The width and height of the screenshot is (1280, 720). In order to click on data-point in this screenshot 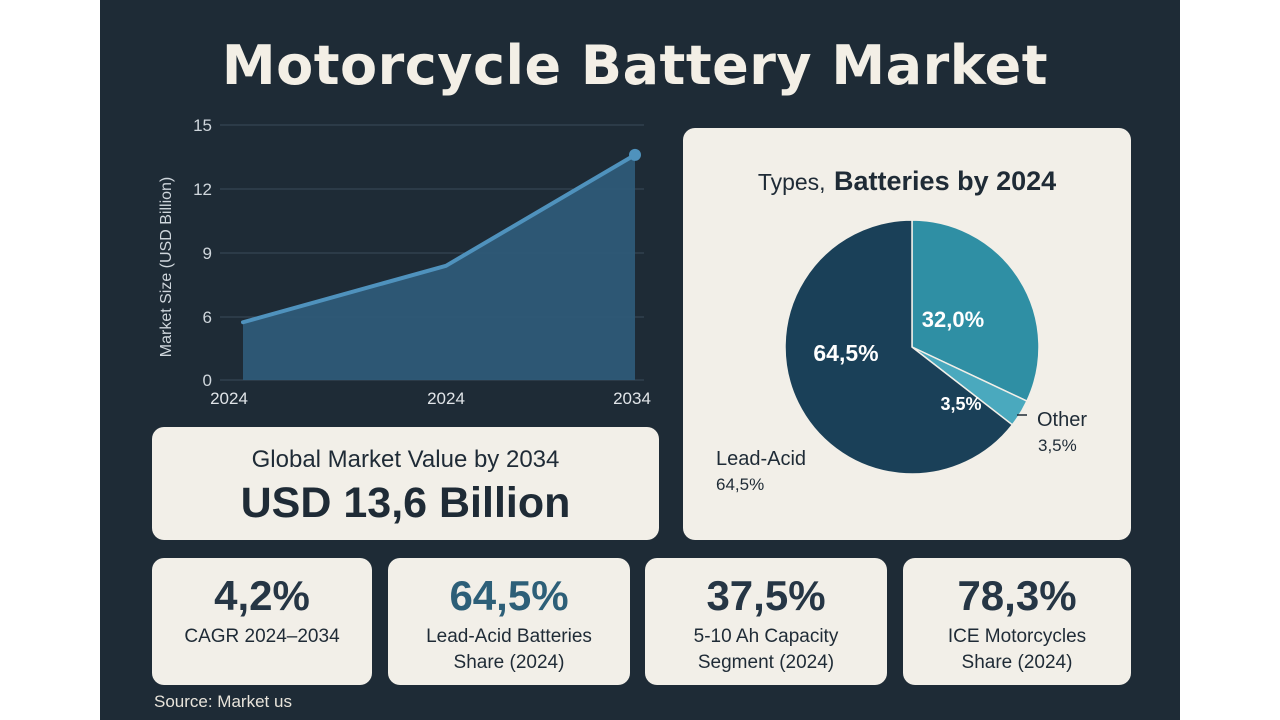, I will do `click(635, 154)`.